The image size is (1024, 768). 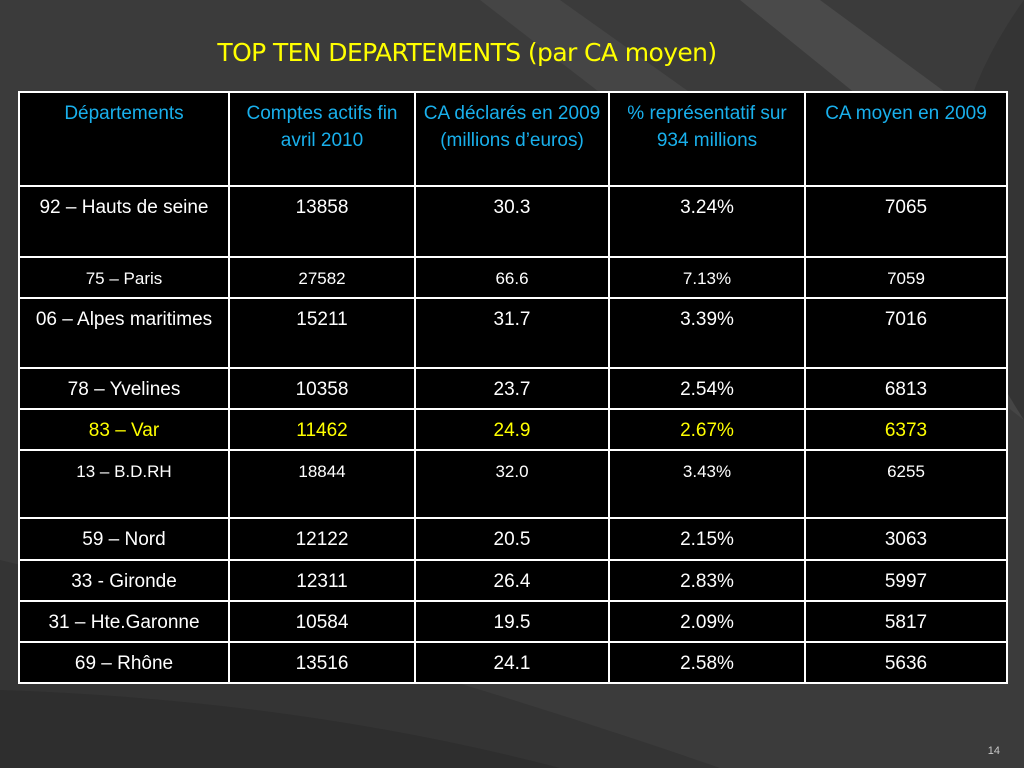 I want to click on cell-moyen: 6255, so click(x=906, y=484).